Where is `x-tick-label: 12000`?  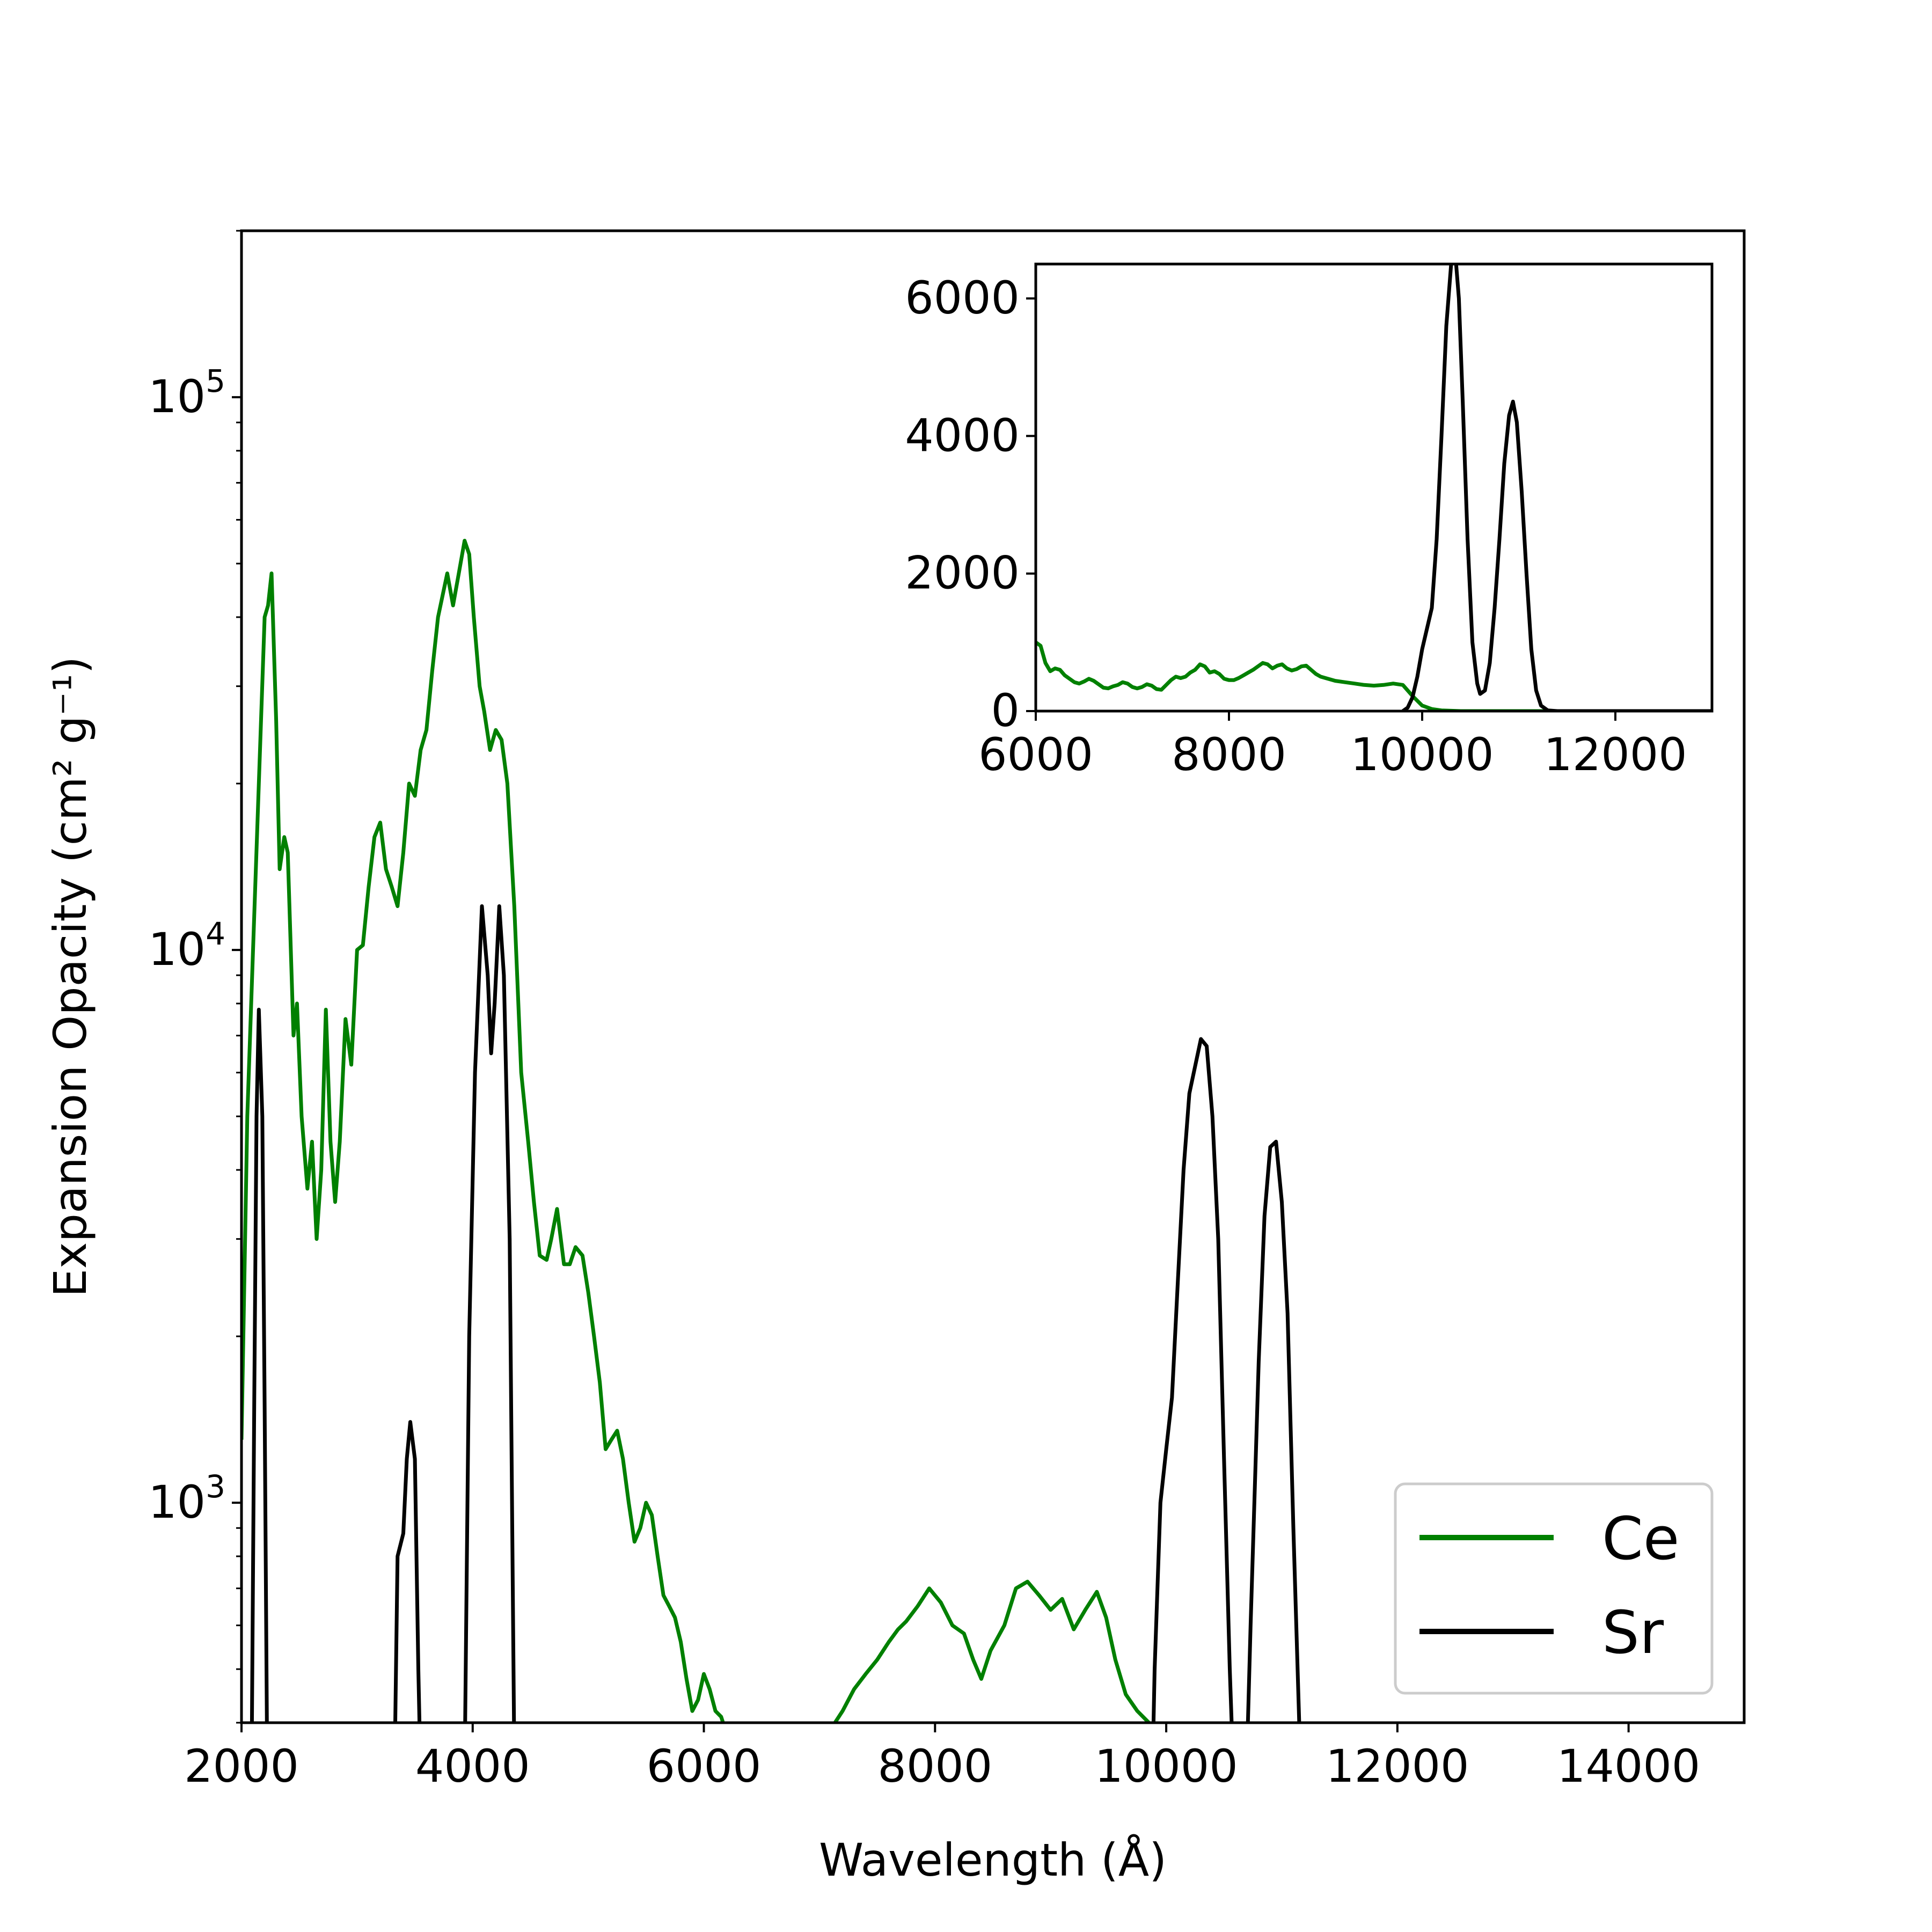
x-tick-label: 12000 is located at coordinates (1397, 1766).